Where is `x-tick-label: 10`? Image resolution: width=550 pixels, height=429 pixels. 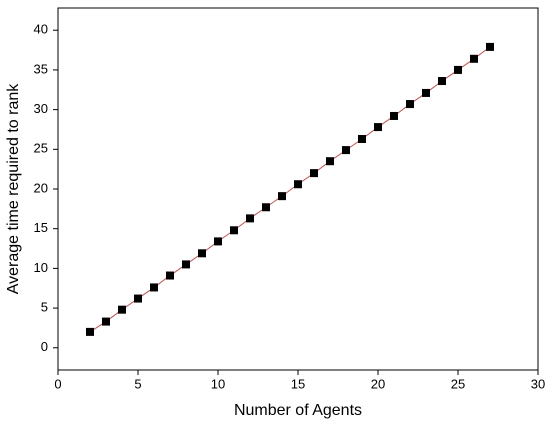
x-tick-label: 10 is located at coordinates (218, 383).